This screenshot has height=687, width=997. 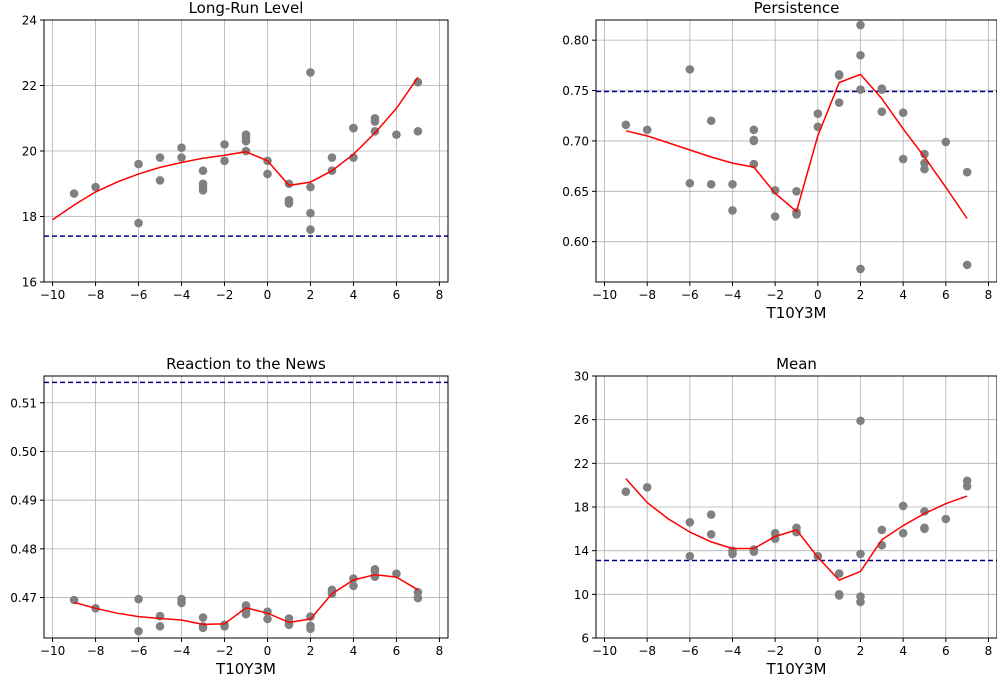 What do you see at coordinates (23, 598) in the screenshot?
I see `y-tick-label: 0.47` at bounding box center [23, 598].